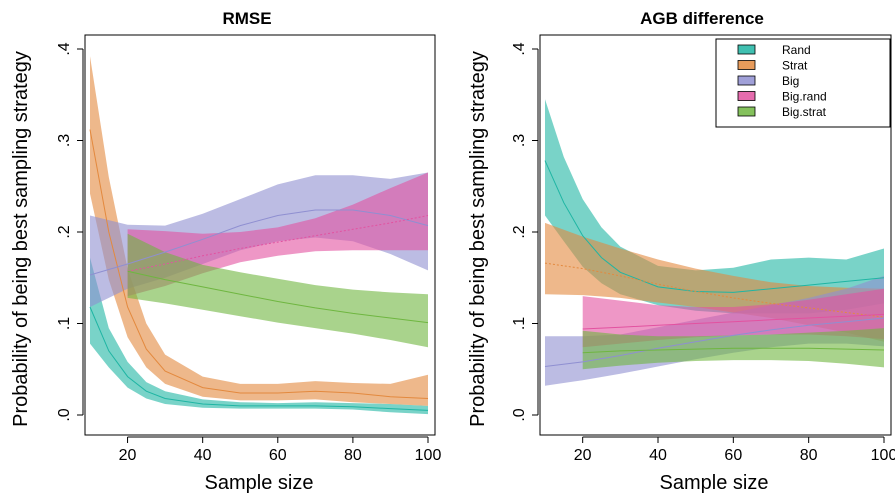 Image resolution: width=895 pixels, height=497 pixels. Describe the element at coordinates (278, 243) in the screenshot. I see `rmse-line-big-rand` at that location.